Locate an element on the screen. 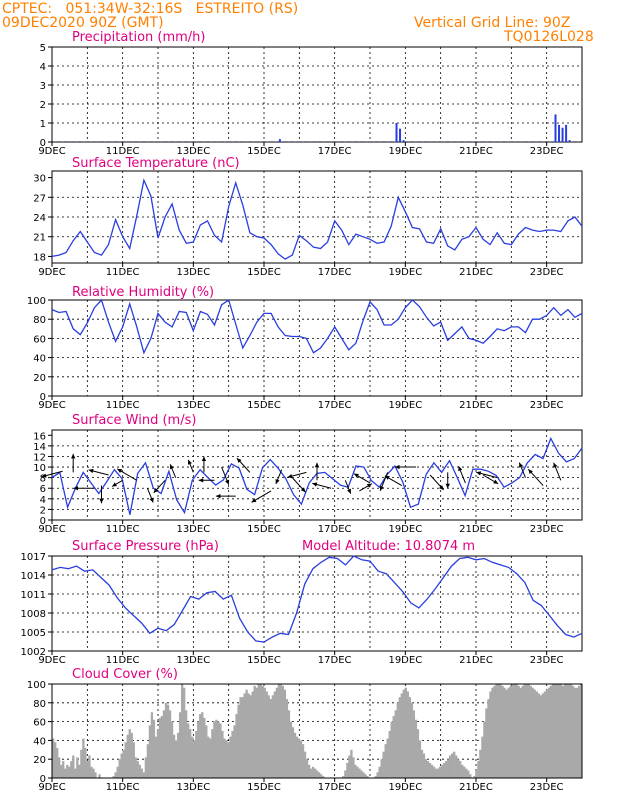 This screenshot has width=618, height=800. x-tick-label: 13DEC is located at coordinates (193, 660).